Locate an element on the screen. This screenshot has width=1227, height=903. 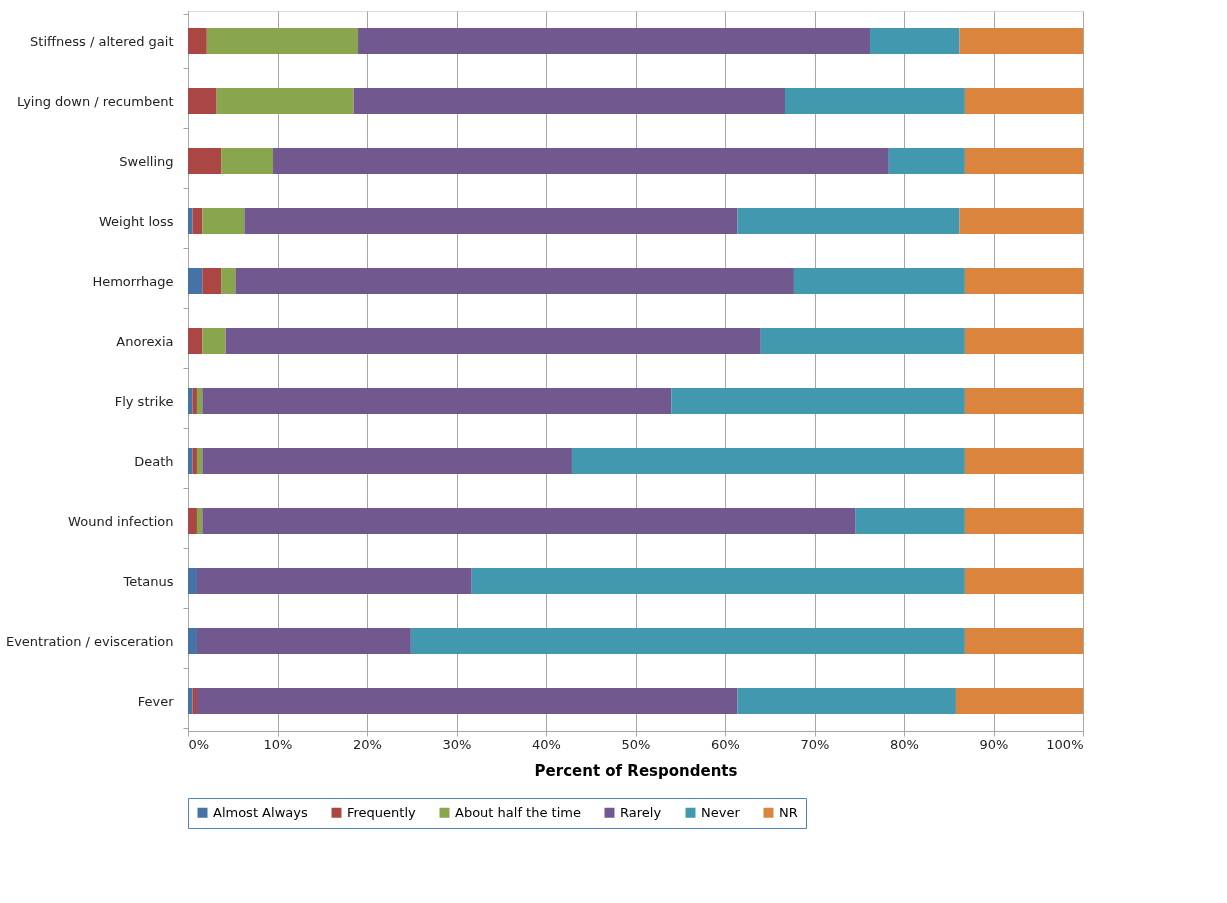
y-tick-label: Fever is located at coordinates (156, 701).